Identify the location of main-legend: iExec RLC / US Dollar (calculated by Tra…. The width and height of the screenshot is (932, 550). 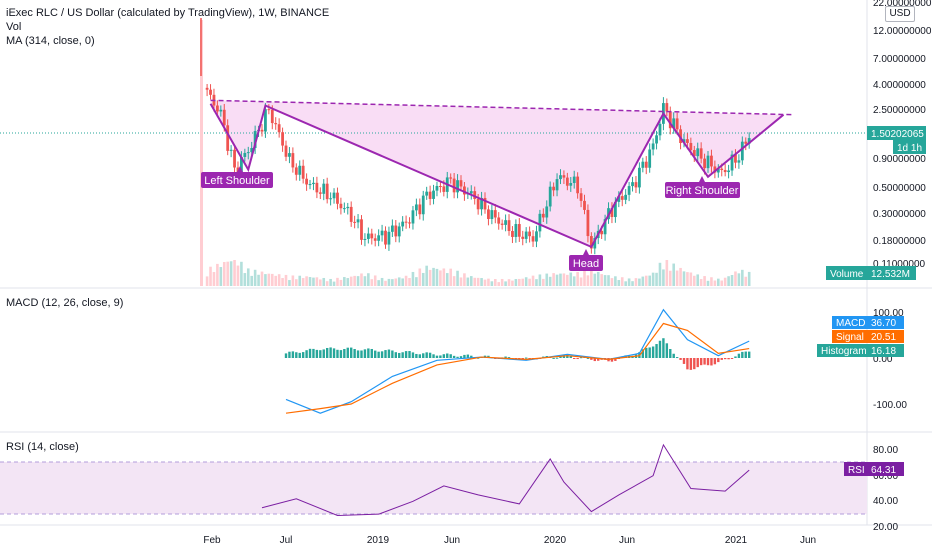
(167, 27).